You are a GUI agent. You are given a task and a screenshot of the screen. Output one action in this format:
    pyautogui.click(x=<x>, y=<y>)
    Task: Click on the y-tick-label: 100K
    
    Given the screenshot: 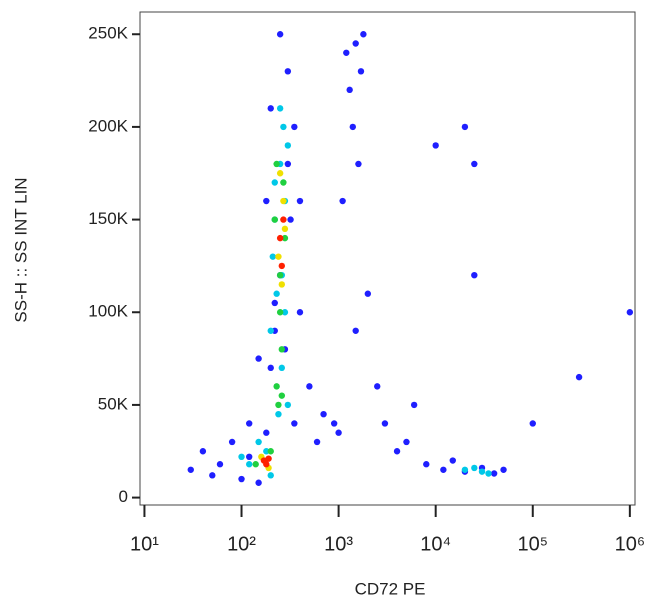 What is the action you would take?
    pyautogui.click(x=108, y=311)
    